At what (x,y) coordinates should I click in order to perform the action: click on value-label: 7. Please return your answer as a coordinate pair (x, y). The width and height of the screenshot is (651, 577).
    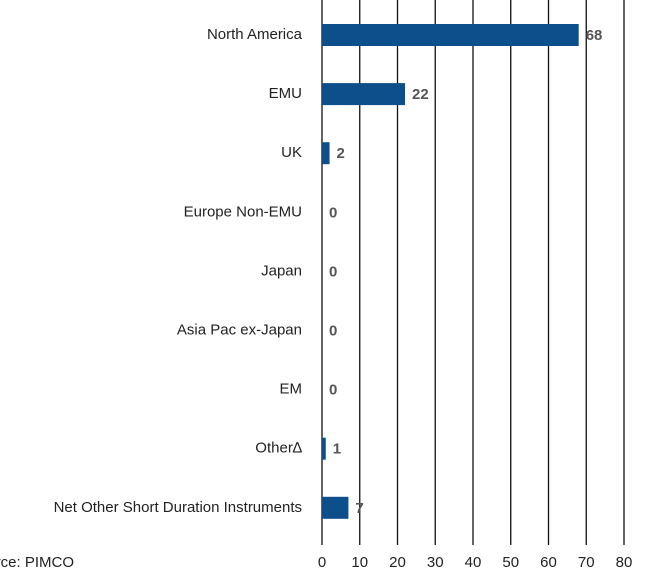
    Looking at the image, I should click on (359, 508).